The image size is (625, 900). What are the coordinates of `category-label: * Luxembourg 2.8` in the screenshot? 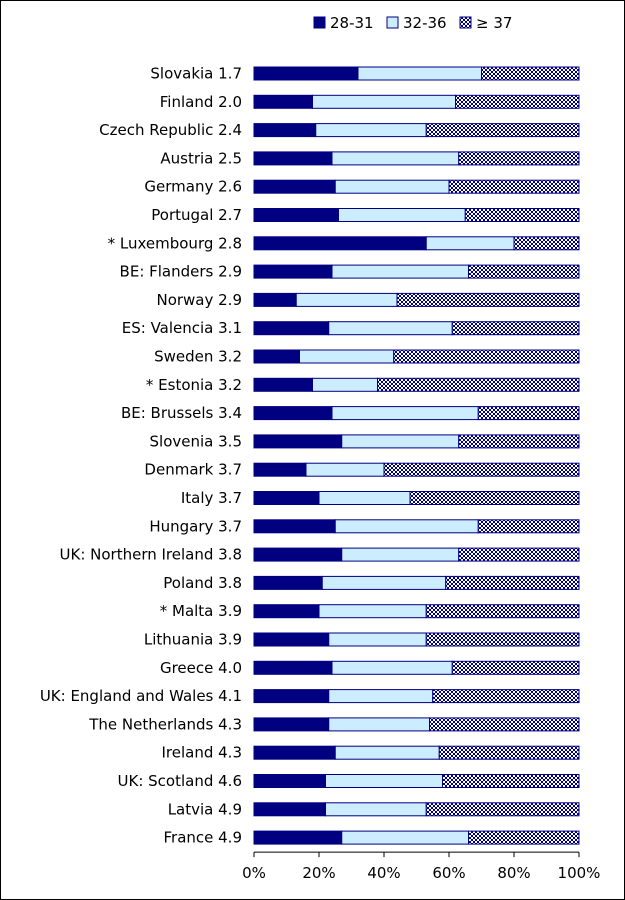 It's located at (175, 243).